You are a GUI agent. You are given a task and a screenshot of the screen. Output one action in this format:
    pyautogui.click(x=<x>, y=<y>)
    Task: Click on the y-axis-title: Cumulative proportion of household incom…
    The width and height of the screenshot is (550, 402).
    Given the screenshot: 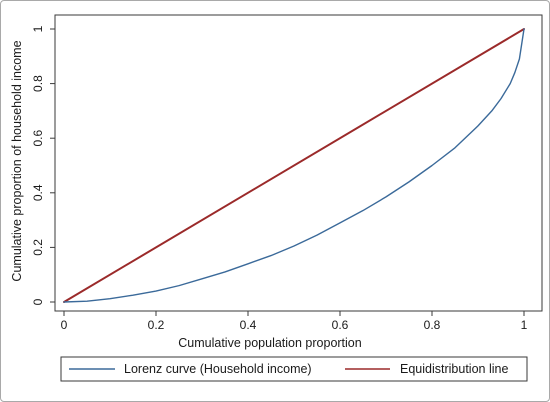 What is the action you would take?
    pyautogui.click(x=17, y=160)
    